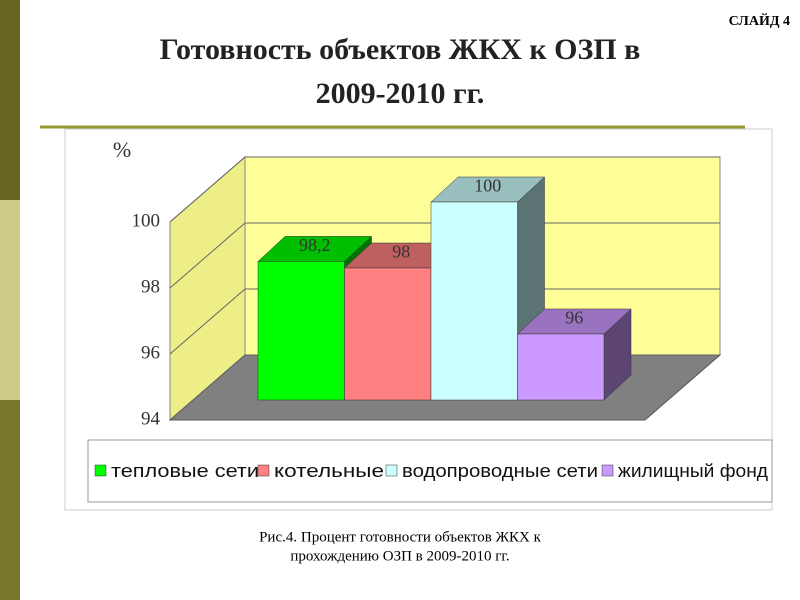  Describe the element at coordinates (693, 471) in the screenshot. I see `legend-label: жилищный фонд` at that location.